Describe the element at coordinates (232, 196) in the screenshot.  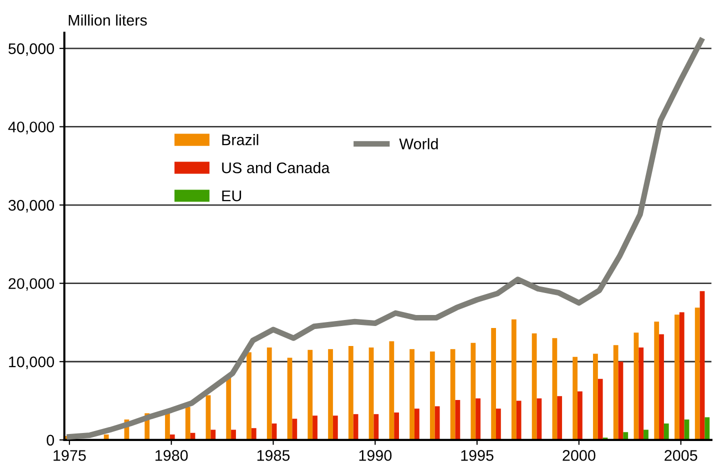
I see `legend-label: EU` at that location.